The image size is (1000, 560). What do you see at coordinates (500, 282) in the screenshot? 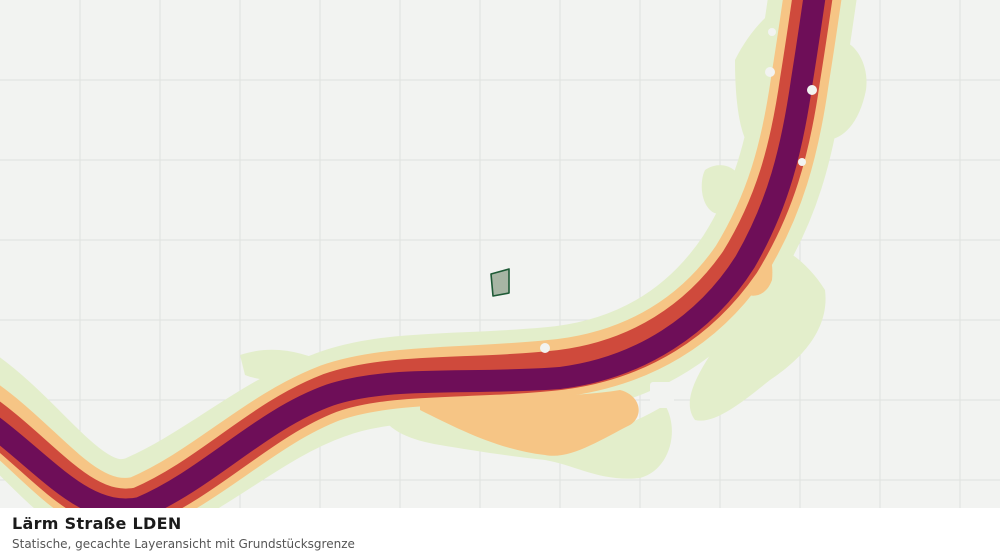
I see `parcel-boundary` at bounding box center [500, 282].